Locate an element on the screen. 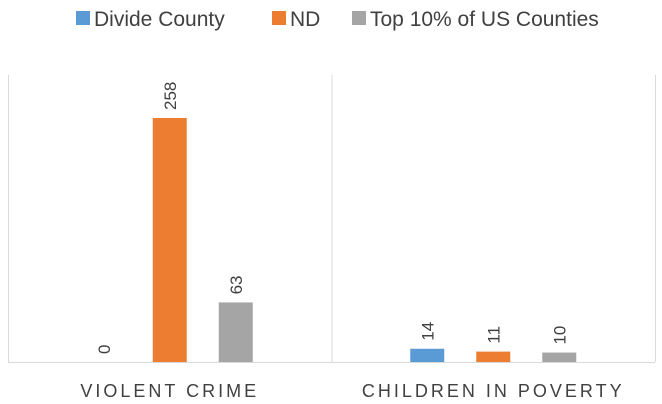 This screenshot has width=662, height=404. bar-nd-violent-crime is located at coordinates (169, 240).